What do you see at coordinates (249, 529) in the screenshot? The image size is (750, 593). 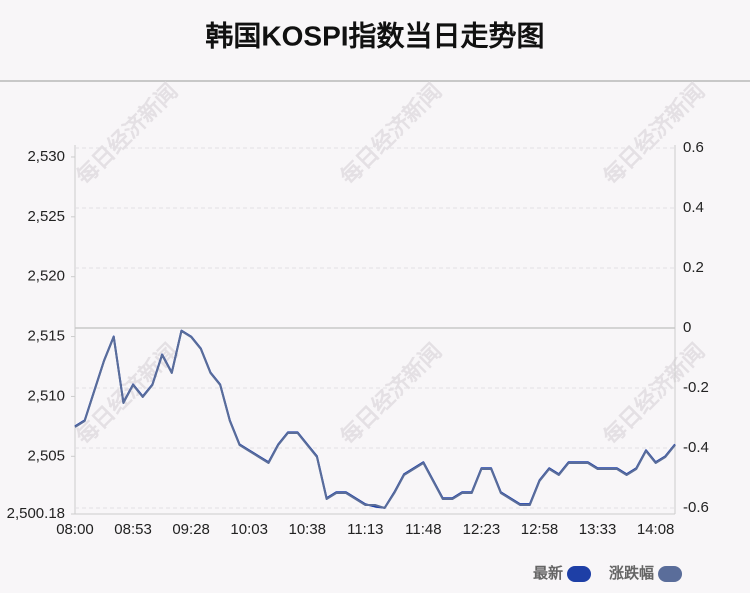 I see `x-tick-label: 10:03` at bounding box center [249, 529].